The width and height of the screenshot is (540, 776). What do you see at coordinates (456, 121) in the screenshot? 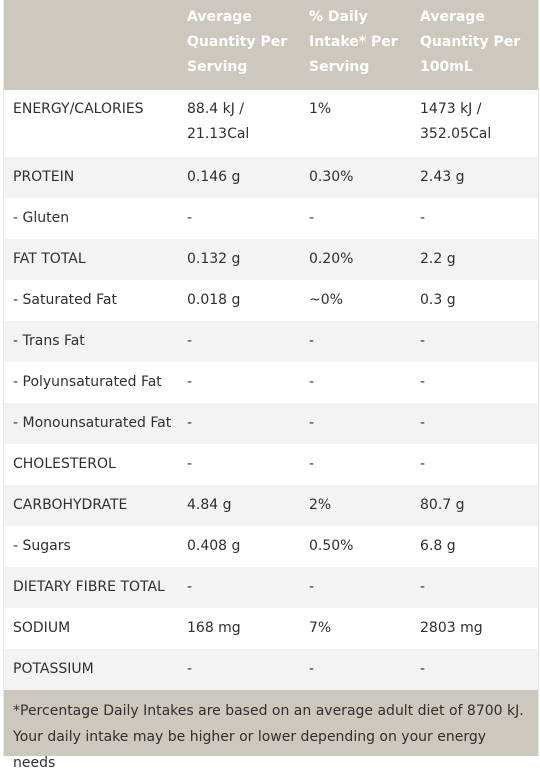
I see `per-100ml-value: 1473 kJ / 352.05Cal` at bounding box center [456, 121].